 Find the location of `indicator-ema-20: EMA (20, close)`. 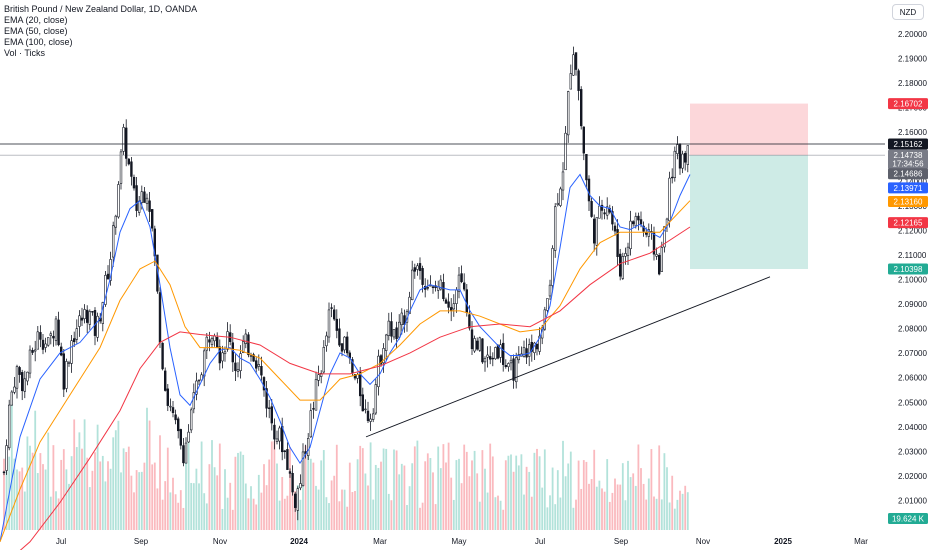

indicator-ema-20: EMA (20, close) is located at coordinates (36, 20).